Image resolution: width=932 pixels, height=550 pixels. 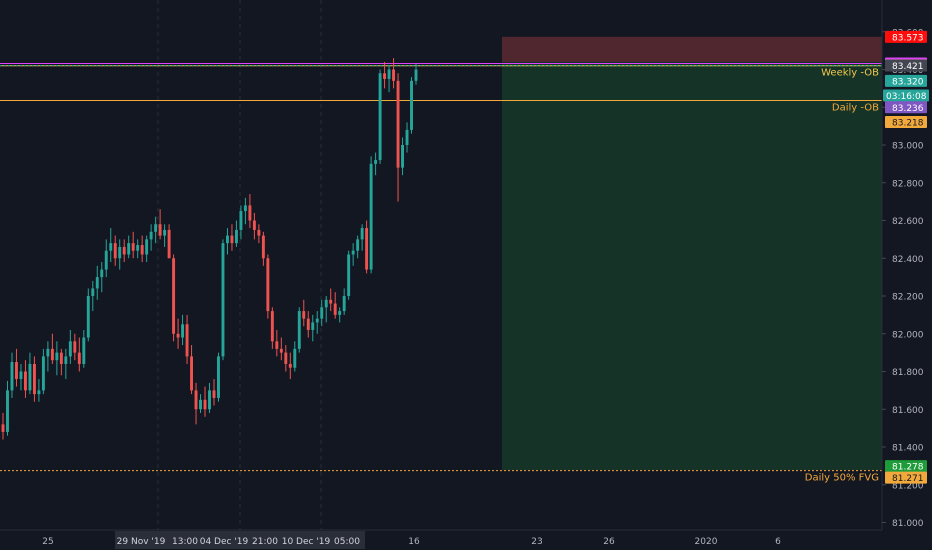 I want to click on price-line-label: Weekly -OB, so click(x=850, y=73).